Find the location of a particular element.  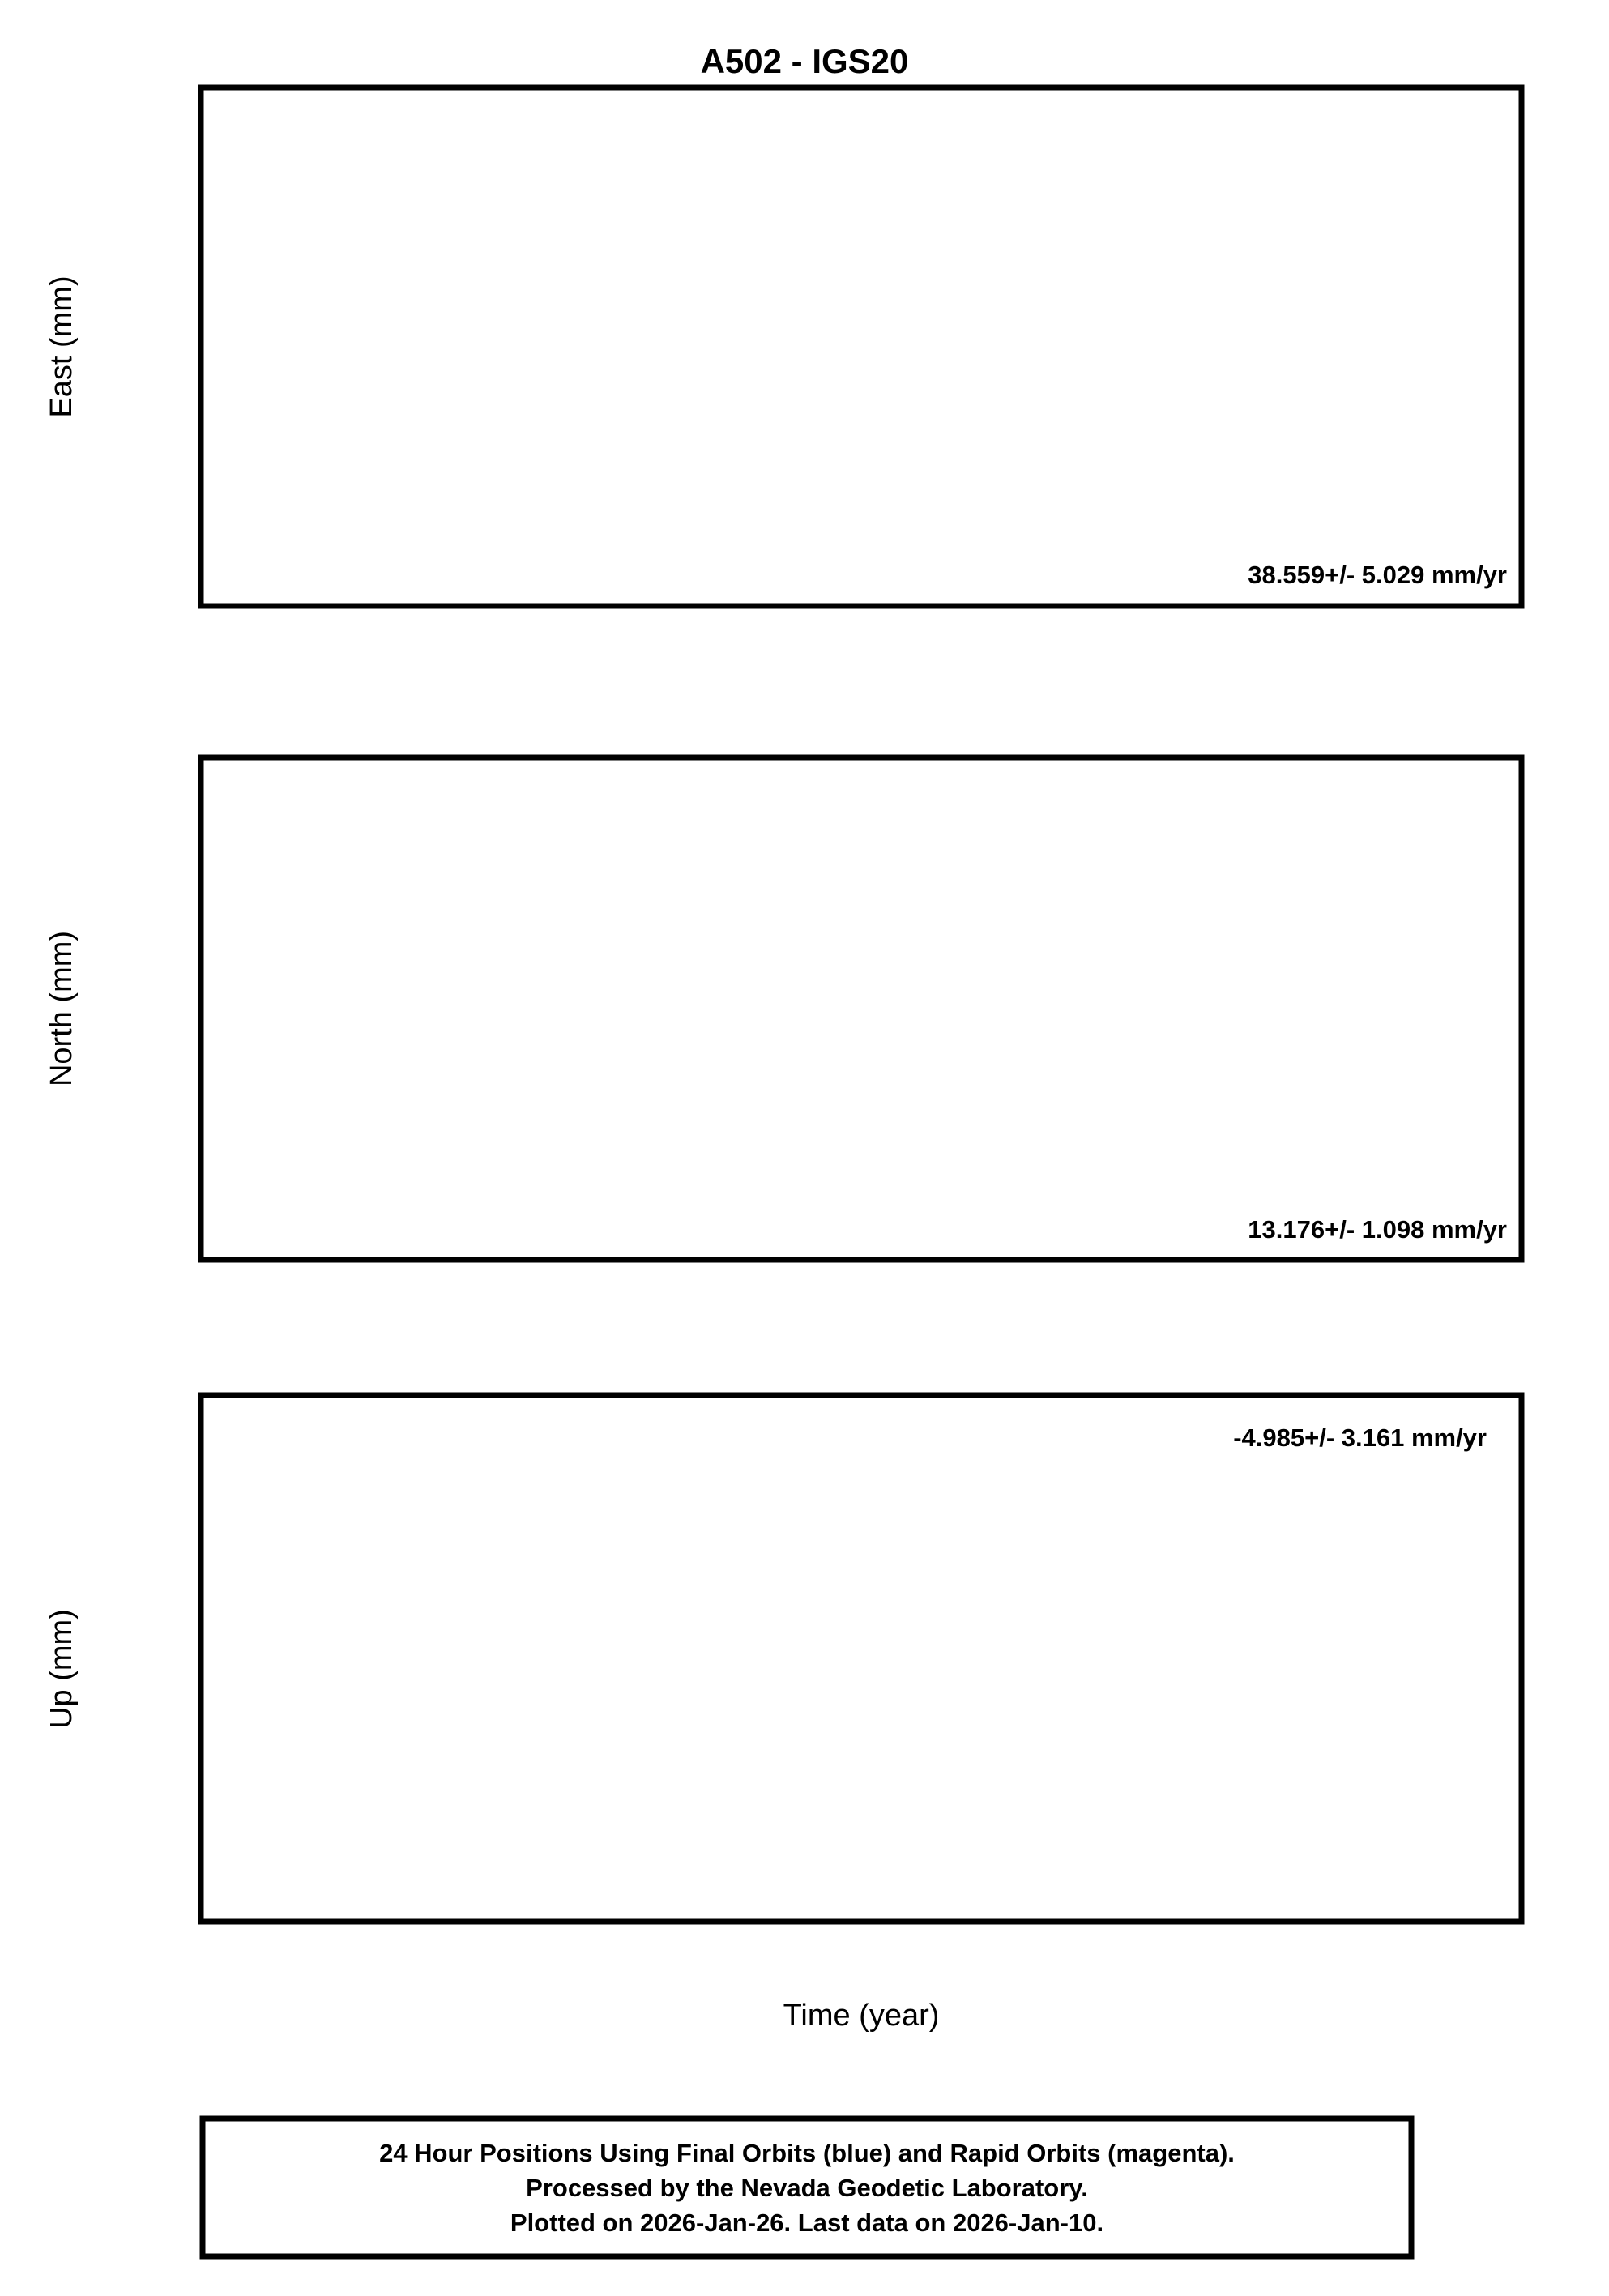

caption-border is located at coordinates (807, 2187).